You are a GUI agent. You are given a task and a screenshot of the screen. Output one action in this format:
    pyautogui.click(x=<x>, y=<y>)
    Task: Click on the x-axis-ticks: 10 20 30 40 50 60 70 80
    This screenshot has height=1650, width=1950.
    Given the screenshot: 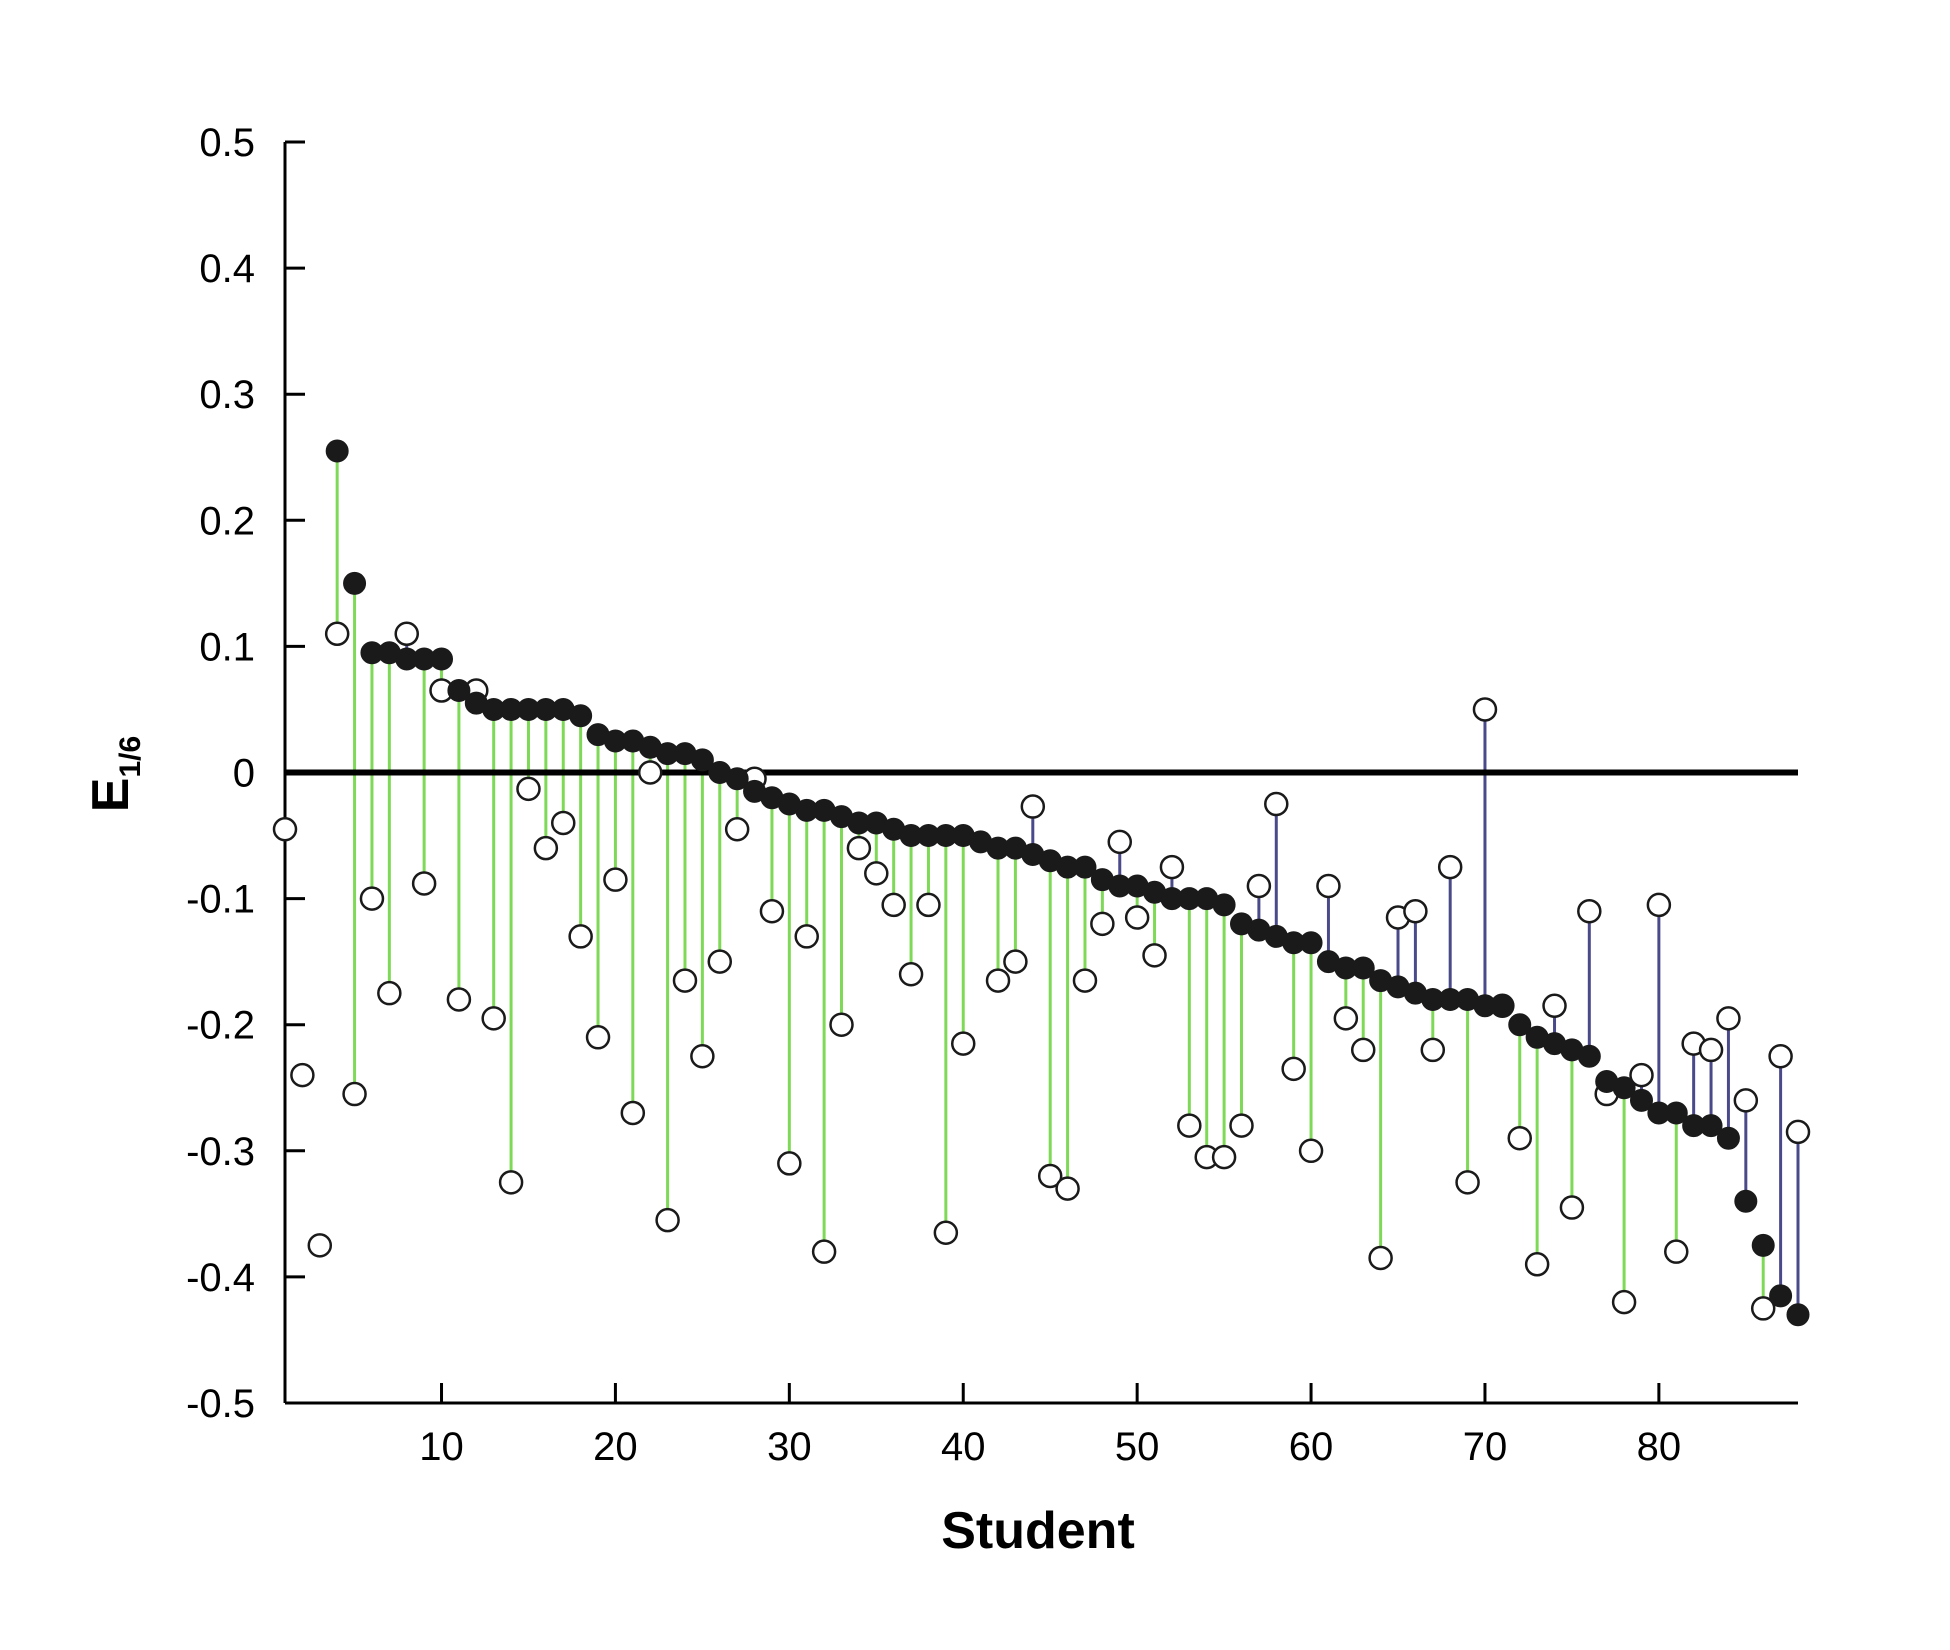 What is the action you would take?
    pyautogui.click(x=1050, y=1426)
    